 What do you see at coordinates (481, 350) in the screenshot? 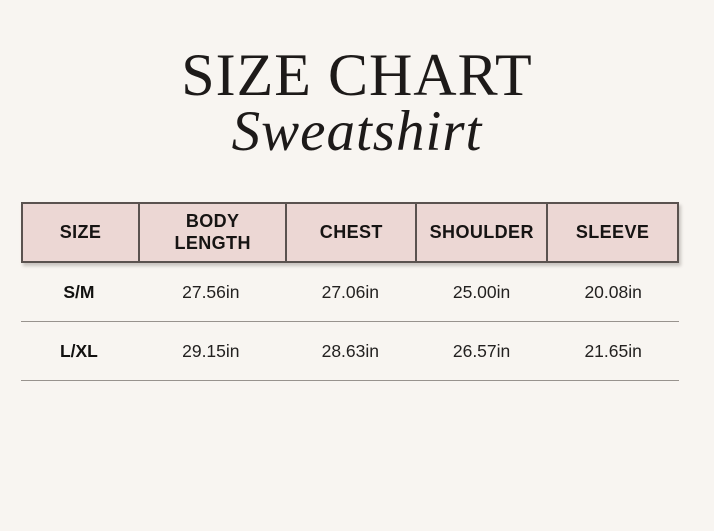
I see `cell-shoulder: 26.57in` at bounding box center [481, 350].